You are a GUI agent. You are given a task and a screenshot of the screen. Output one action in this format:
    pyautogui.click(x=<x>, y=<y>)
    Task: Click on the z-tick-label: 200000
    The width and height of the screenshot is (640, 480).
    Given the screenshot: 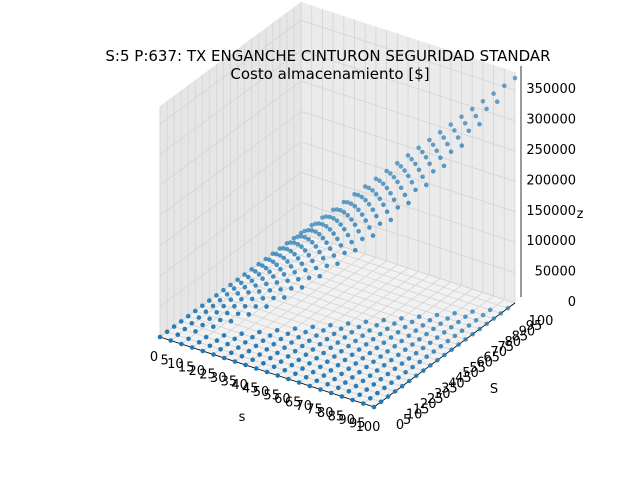 What is the action you would take?
    pyautogui.click(x=551, y=180)
    